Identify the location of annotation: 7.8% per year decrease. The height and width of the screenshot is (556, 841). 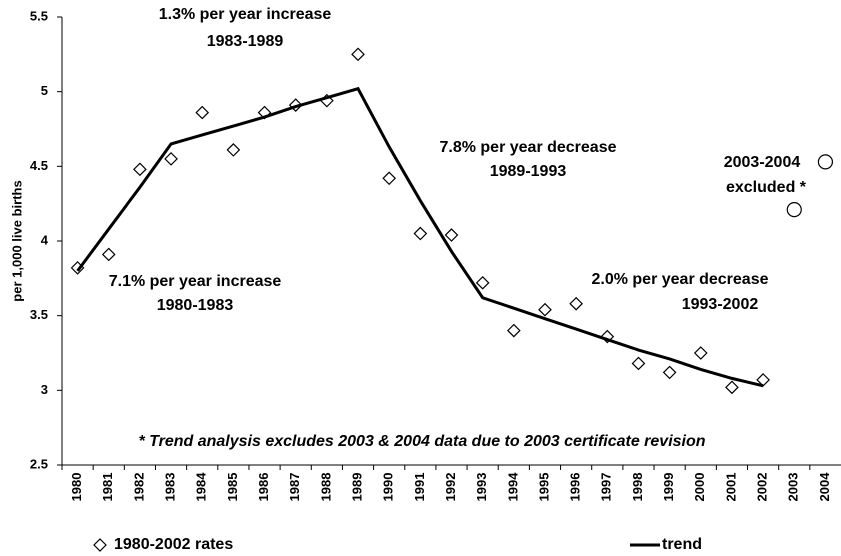
(527, 147).